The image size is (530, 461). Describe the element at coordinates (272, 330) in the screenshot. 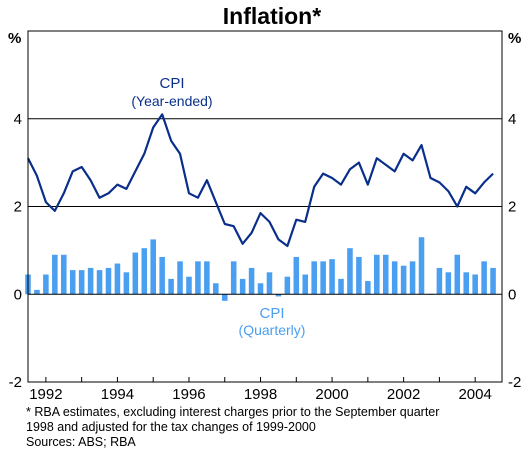

I see `annotation-quarterly-line2: (Quarterly)` at that location.